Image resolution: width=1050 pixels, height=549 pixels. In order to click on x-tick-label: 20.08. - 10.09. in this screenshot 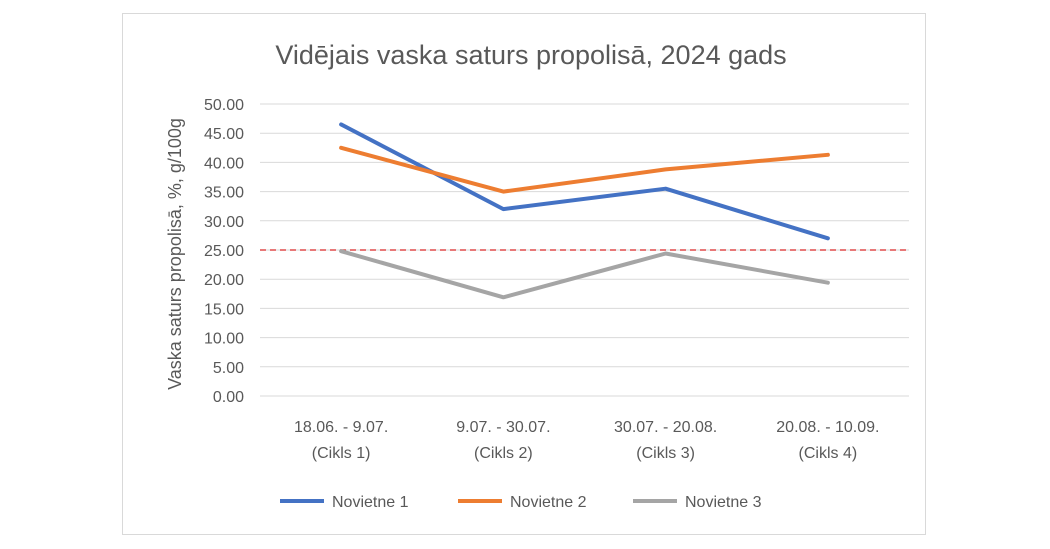, I will do `click(827, 427)`.